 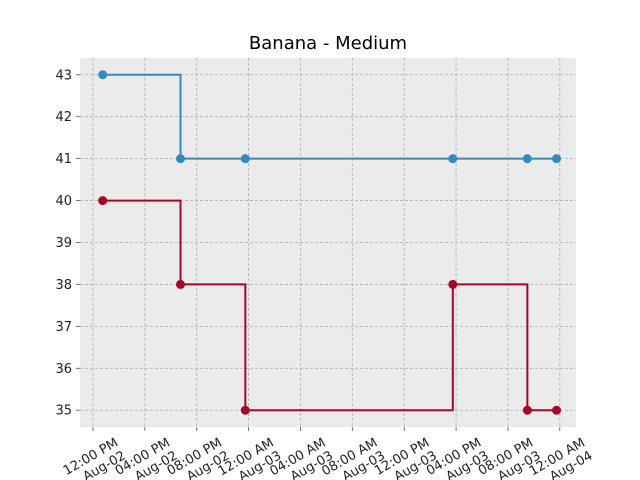 I want to click on y-tick-label: 37, so click(x=63, y=327).